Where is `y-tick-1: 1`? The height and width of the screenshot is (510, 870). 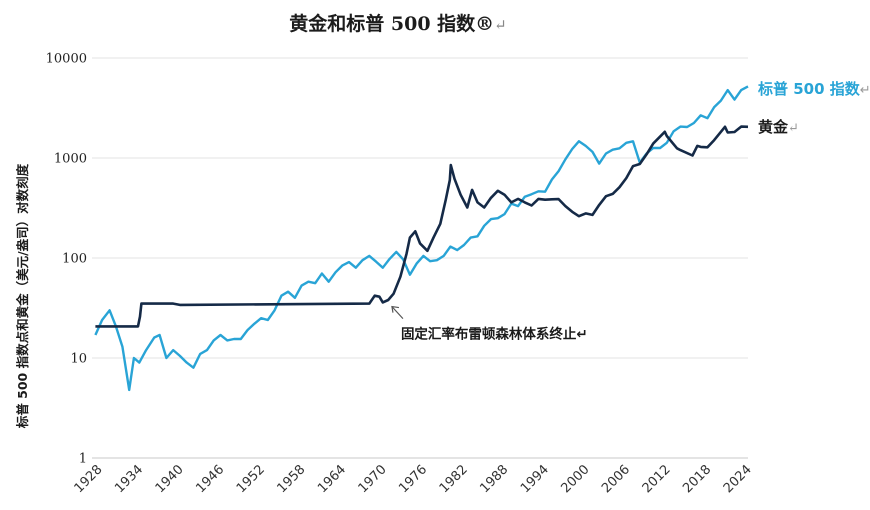 y-tick-1: 1 is located at coordinates (83, 459).